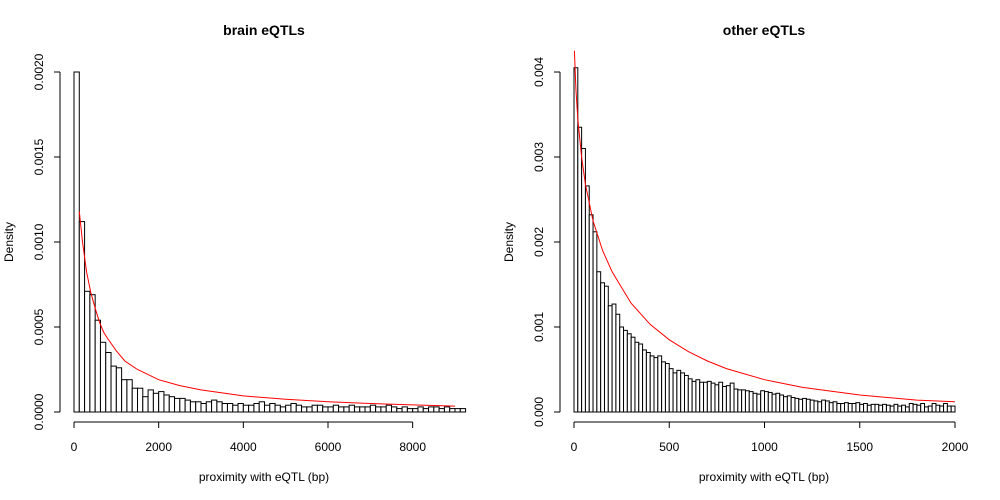 The width and height of the screenshot is (1000, 500). What do you see at coordinates (770, 437) in the screenshot?
I see `x-axis: 0 500 1000 1500 2000` at bounding box center [770, 437].